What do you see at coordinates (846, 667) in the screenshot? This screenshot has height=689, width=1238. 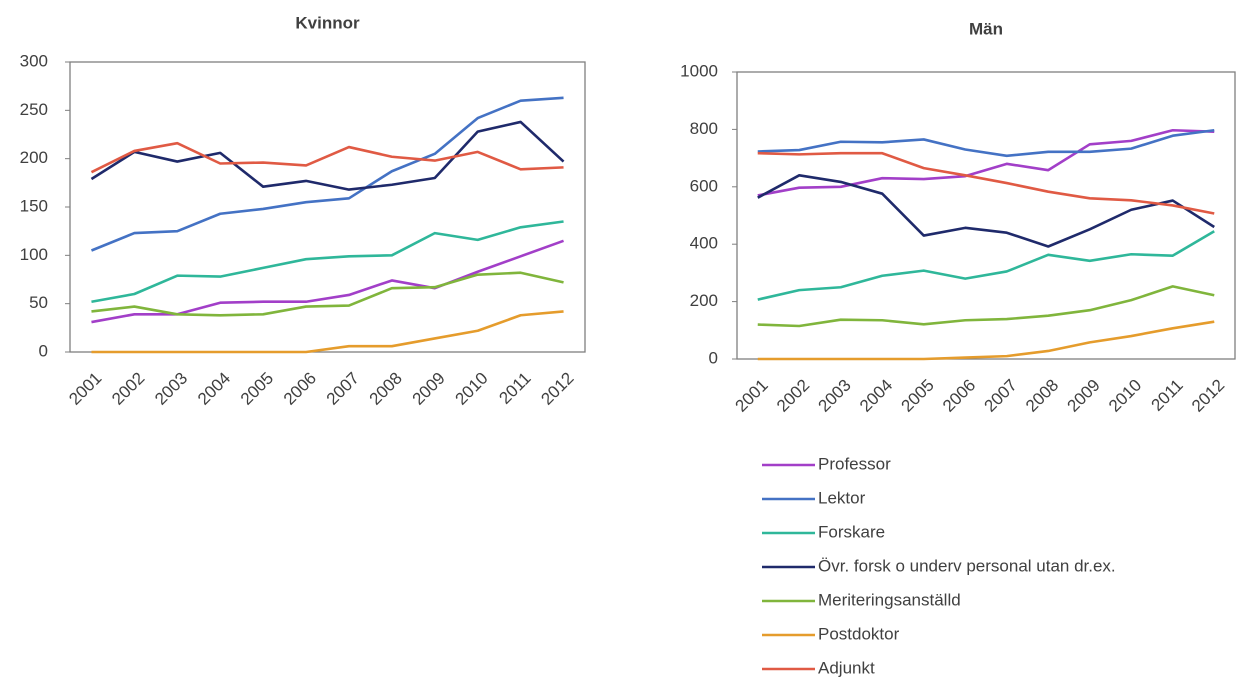 I see `legend-label: Adjunkt` at bounding box center [846, 667].